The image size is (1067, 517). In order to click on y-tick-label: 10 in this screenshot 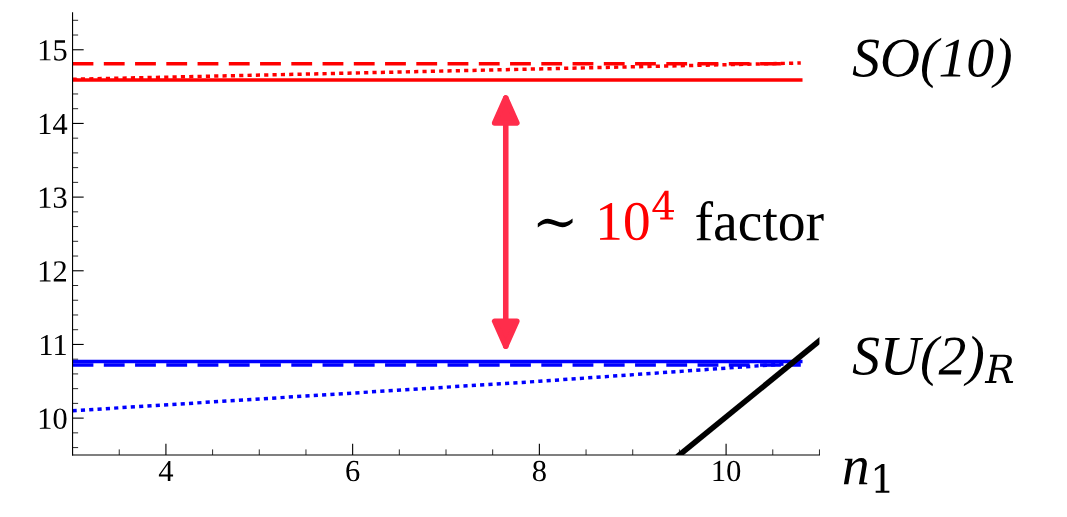, I will do `click(53, 419)`.